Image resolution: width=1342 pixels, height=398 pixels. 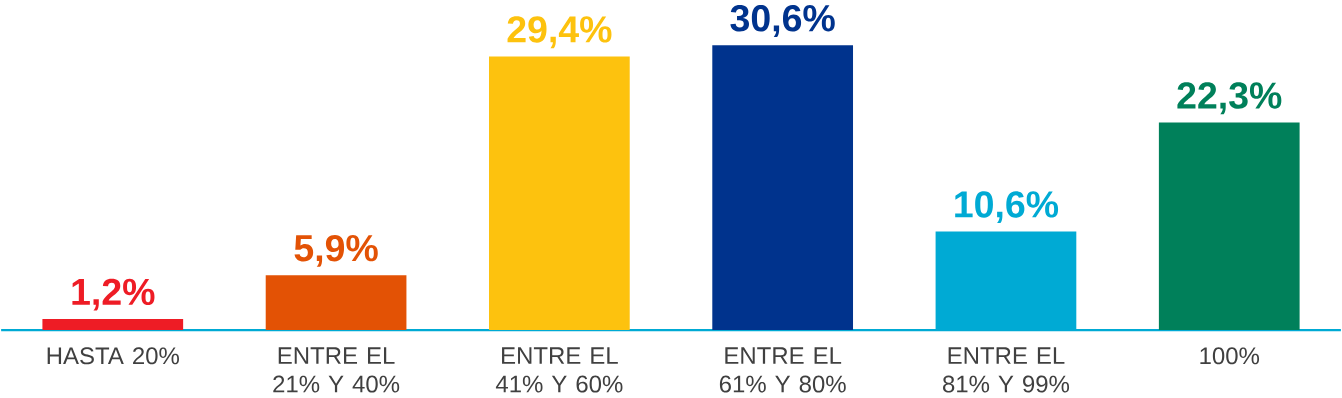 I want to click on x-tick-label: 100%, so click(x=1230, y=356).